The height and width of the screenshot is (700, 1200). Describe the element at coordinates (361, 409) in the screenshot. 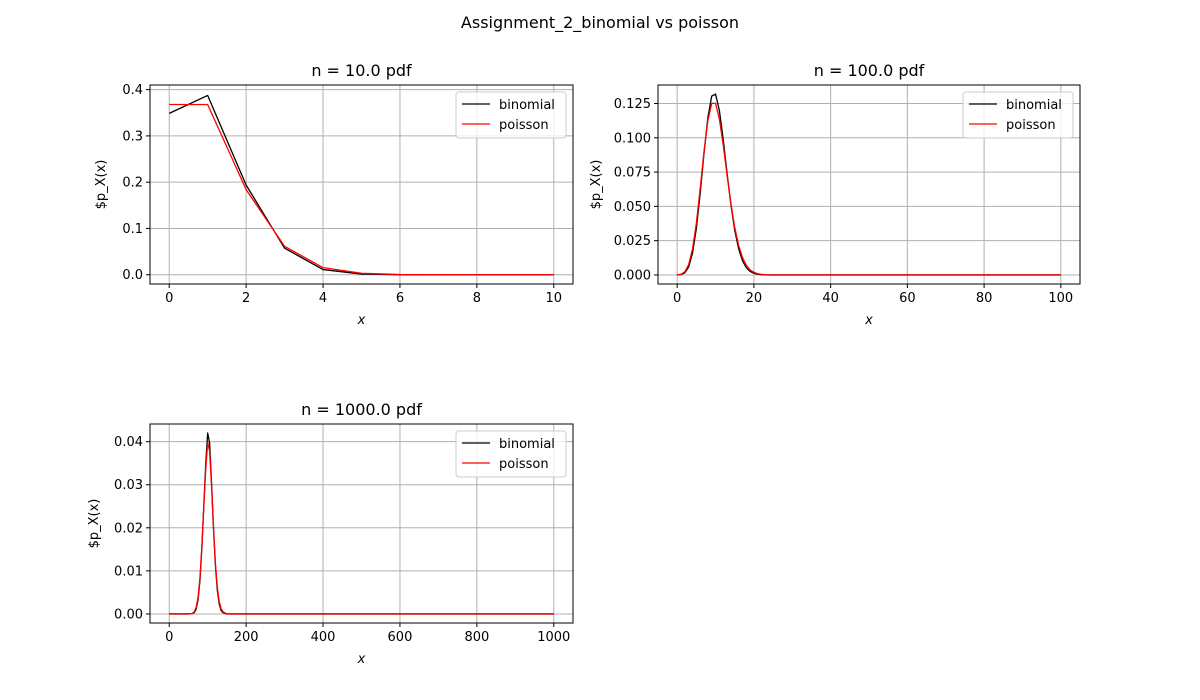

I see `subplot-title: n = 1000.0 pdf` at that location.